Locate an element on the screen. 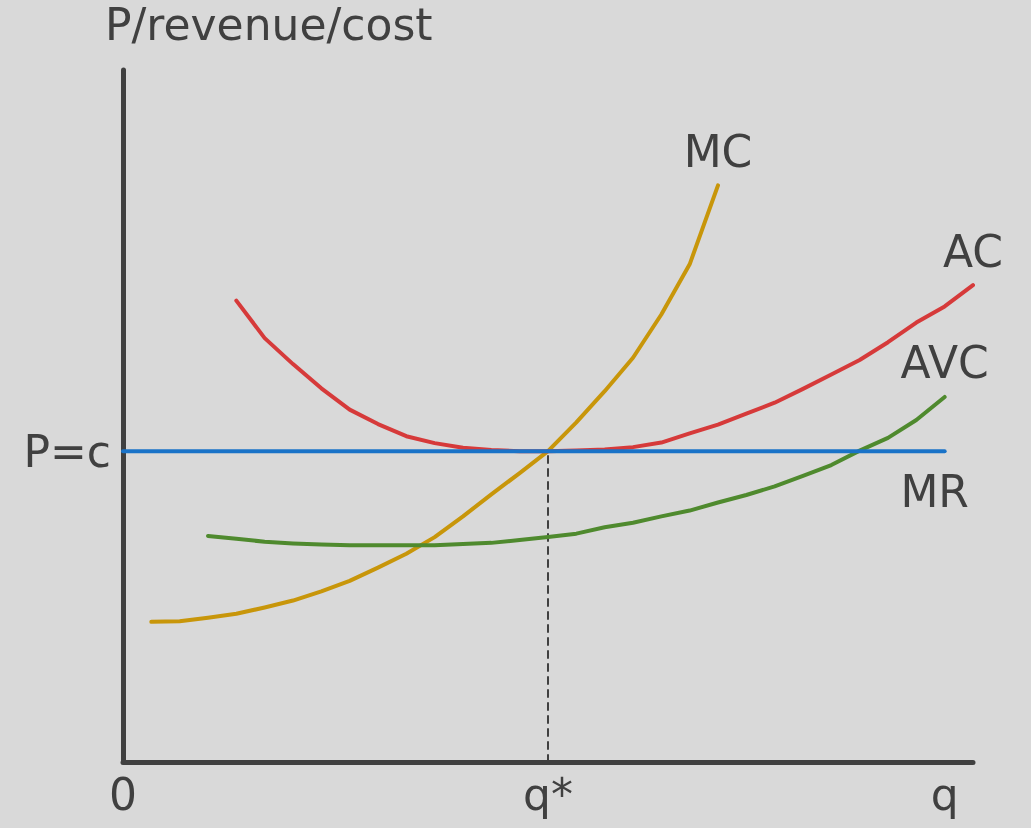 Image resolution: width=1031 pixels, height=828 pixels. series-label: AC is located at coordinates (973, 251).